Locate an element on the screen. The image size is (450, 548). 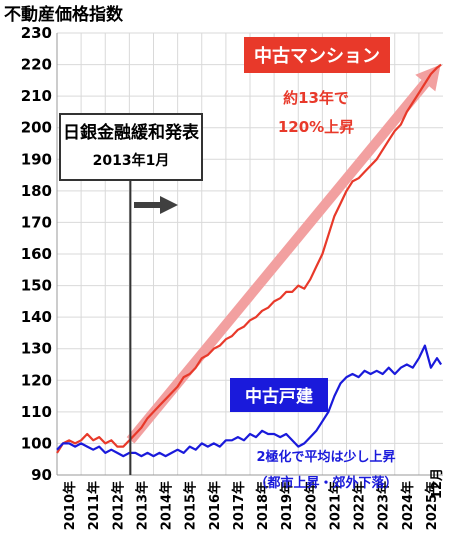
house-label: 中古戸建 is located at coordinates (279, 396).